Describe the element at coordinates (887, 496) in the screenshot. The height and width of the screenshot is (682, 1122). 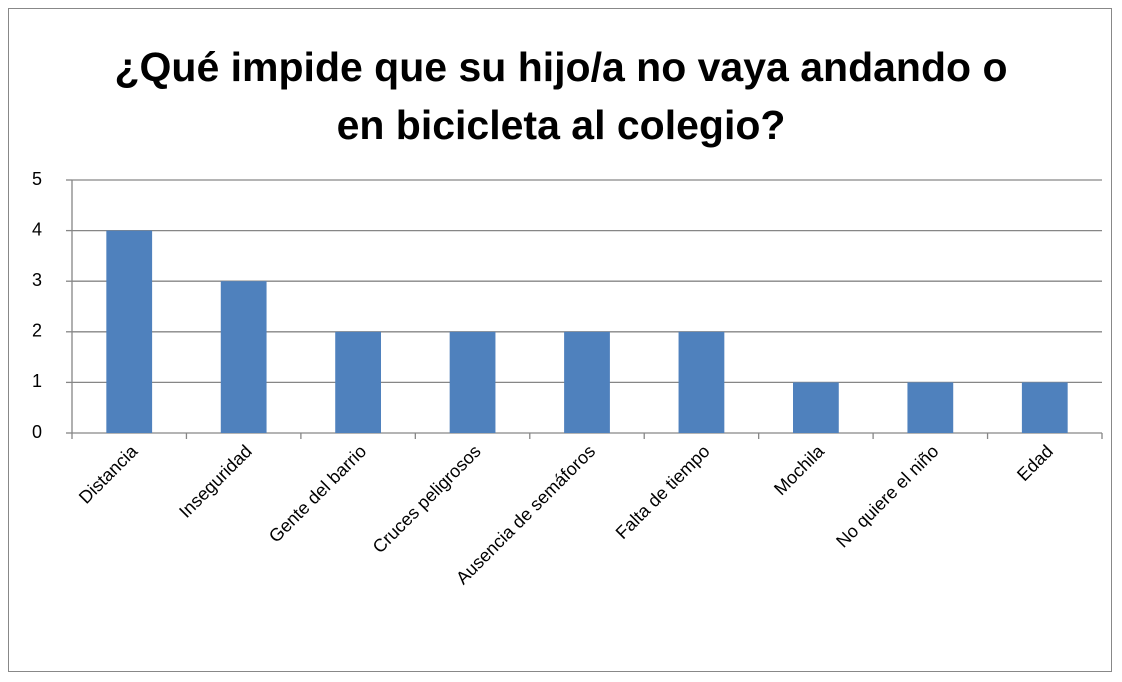
I see `x-tick-label: No quiere el niño` at that location.